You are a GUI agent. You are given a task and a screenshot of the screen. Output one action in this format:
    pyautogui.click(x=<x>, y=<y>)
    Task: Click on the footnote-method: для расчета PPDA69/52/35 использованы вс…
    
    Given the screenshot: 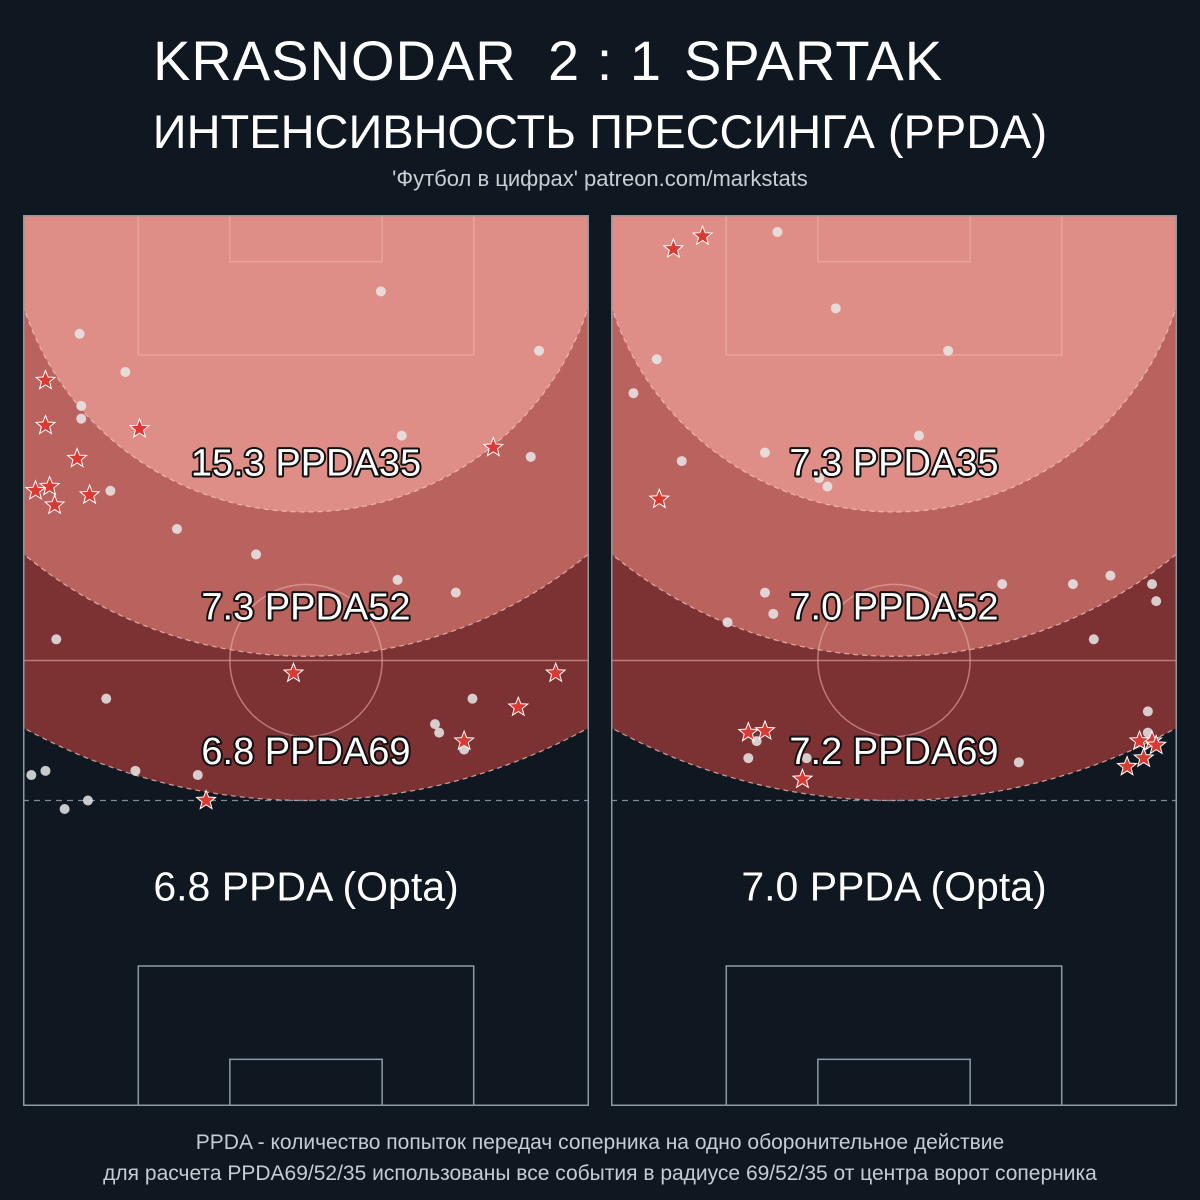 What is the action you would take?
    pyautogui.click(x=600, y=1173)
    